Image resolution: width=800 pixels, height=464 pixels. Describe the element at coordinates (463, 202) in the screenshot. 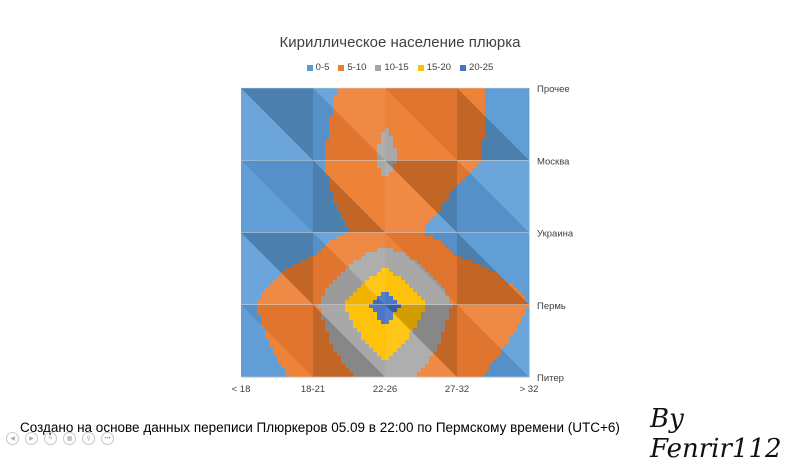

I see `contour-cell-2071` at that location.